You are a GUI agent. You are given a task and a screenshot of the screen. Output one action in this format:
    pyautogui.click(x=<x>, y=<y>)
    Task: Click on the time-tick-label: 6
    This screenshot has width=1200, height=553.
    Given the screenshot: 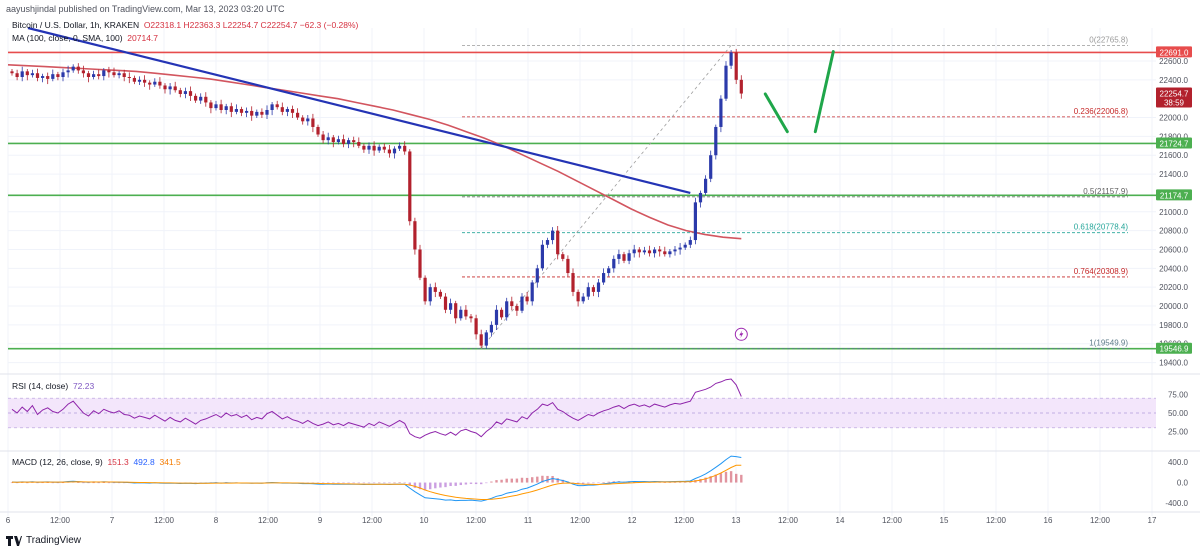 What is the action you would take?
    pyautogui.click(x=8, y=520)
    